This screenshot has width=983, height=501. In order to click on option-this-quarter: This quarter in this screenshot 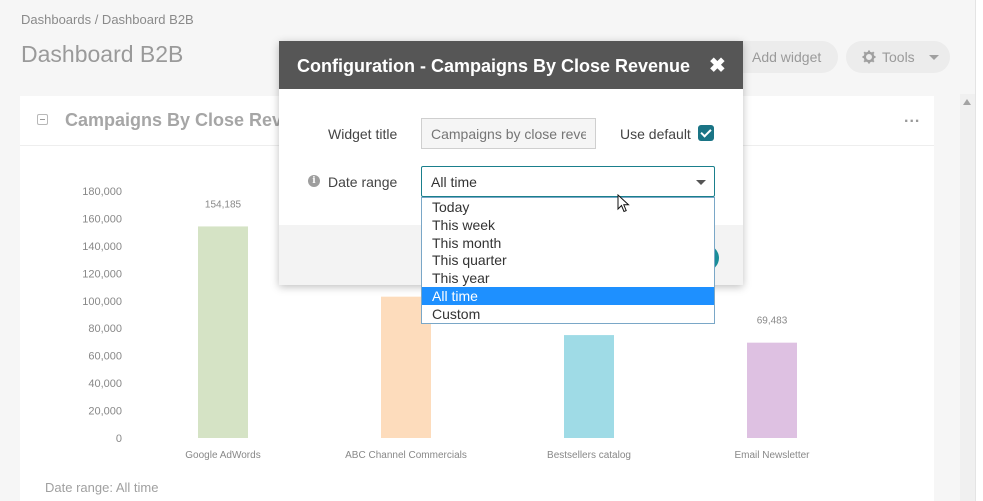, I will do `click(469, 260)`.